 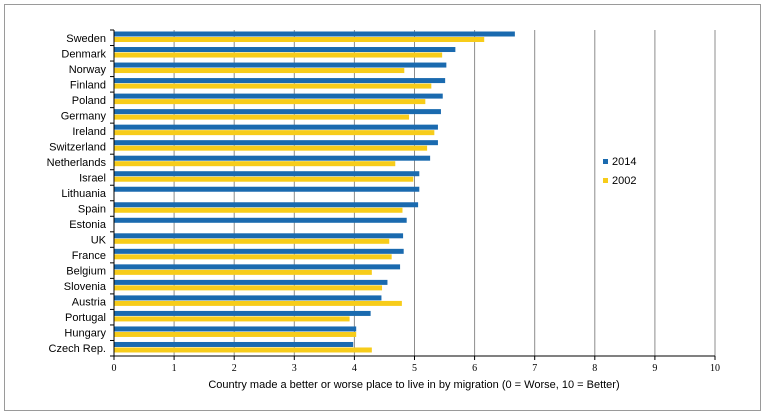 What do you see at coordinates (253, 257) in the screenshot?
I see `bar-france-2002` at bounding box center [253, 257].